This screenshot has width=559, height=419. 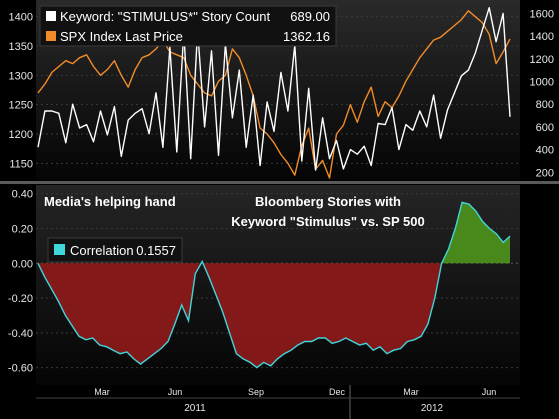 What do you see at coordinates (274, 233) in the screenshot?
I see `correlation-positive-fill` at bounding box center [274, 233].